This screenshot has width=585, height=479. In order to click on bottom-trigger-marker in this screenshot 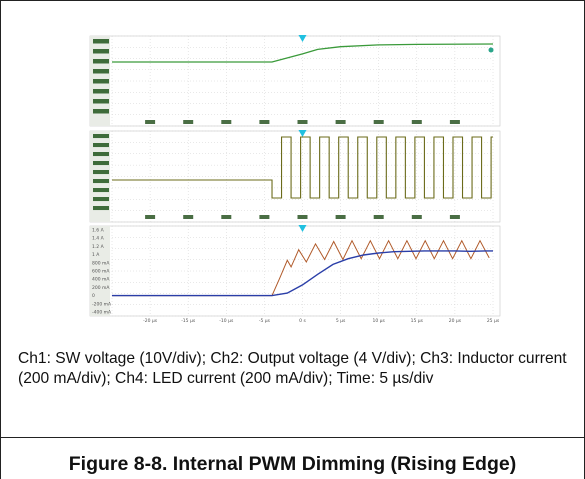, I will do `click(302, 228)`.